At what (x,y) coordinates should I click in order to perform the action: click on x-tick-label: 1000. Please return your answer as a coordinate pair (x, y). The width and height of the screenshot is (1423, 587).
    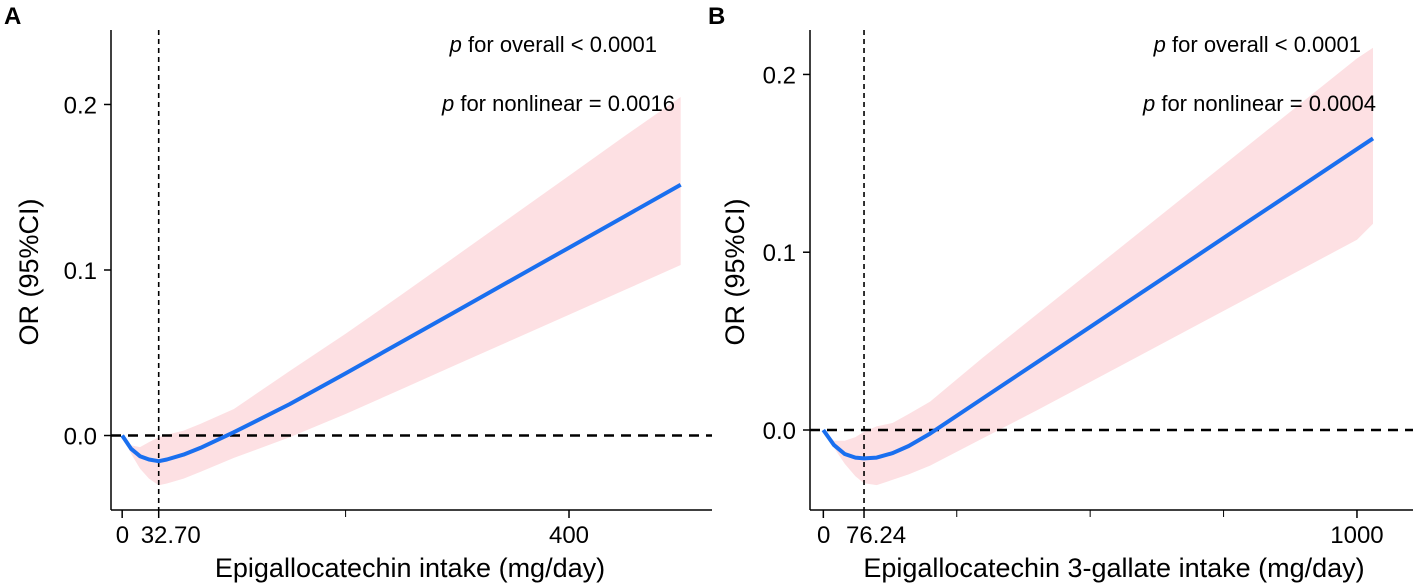
    Looking at the image, I should click on (1356, 535).